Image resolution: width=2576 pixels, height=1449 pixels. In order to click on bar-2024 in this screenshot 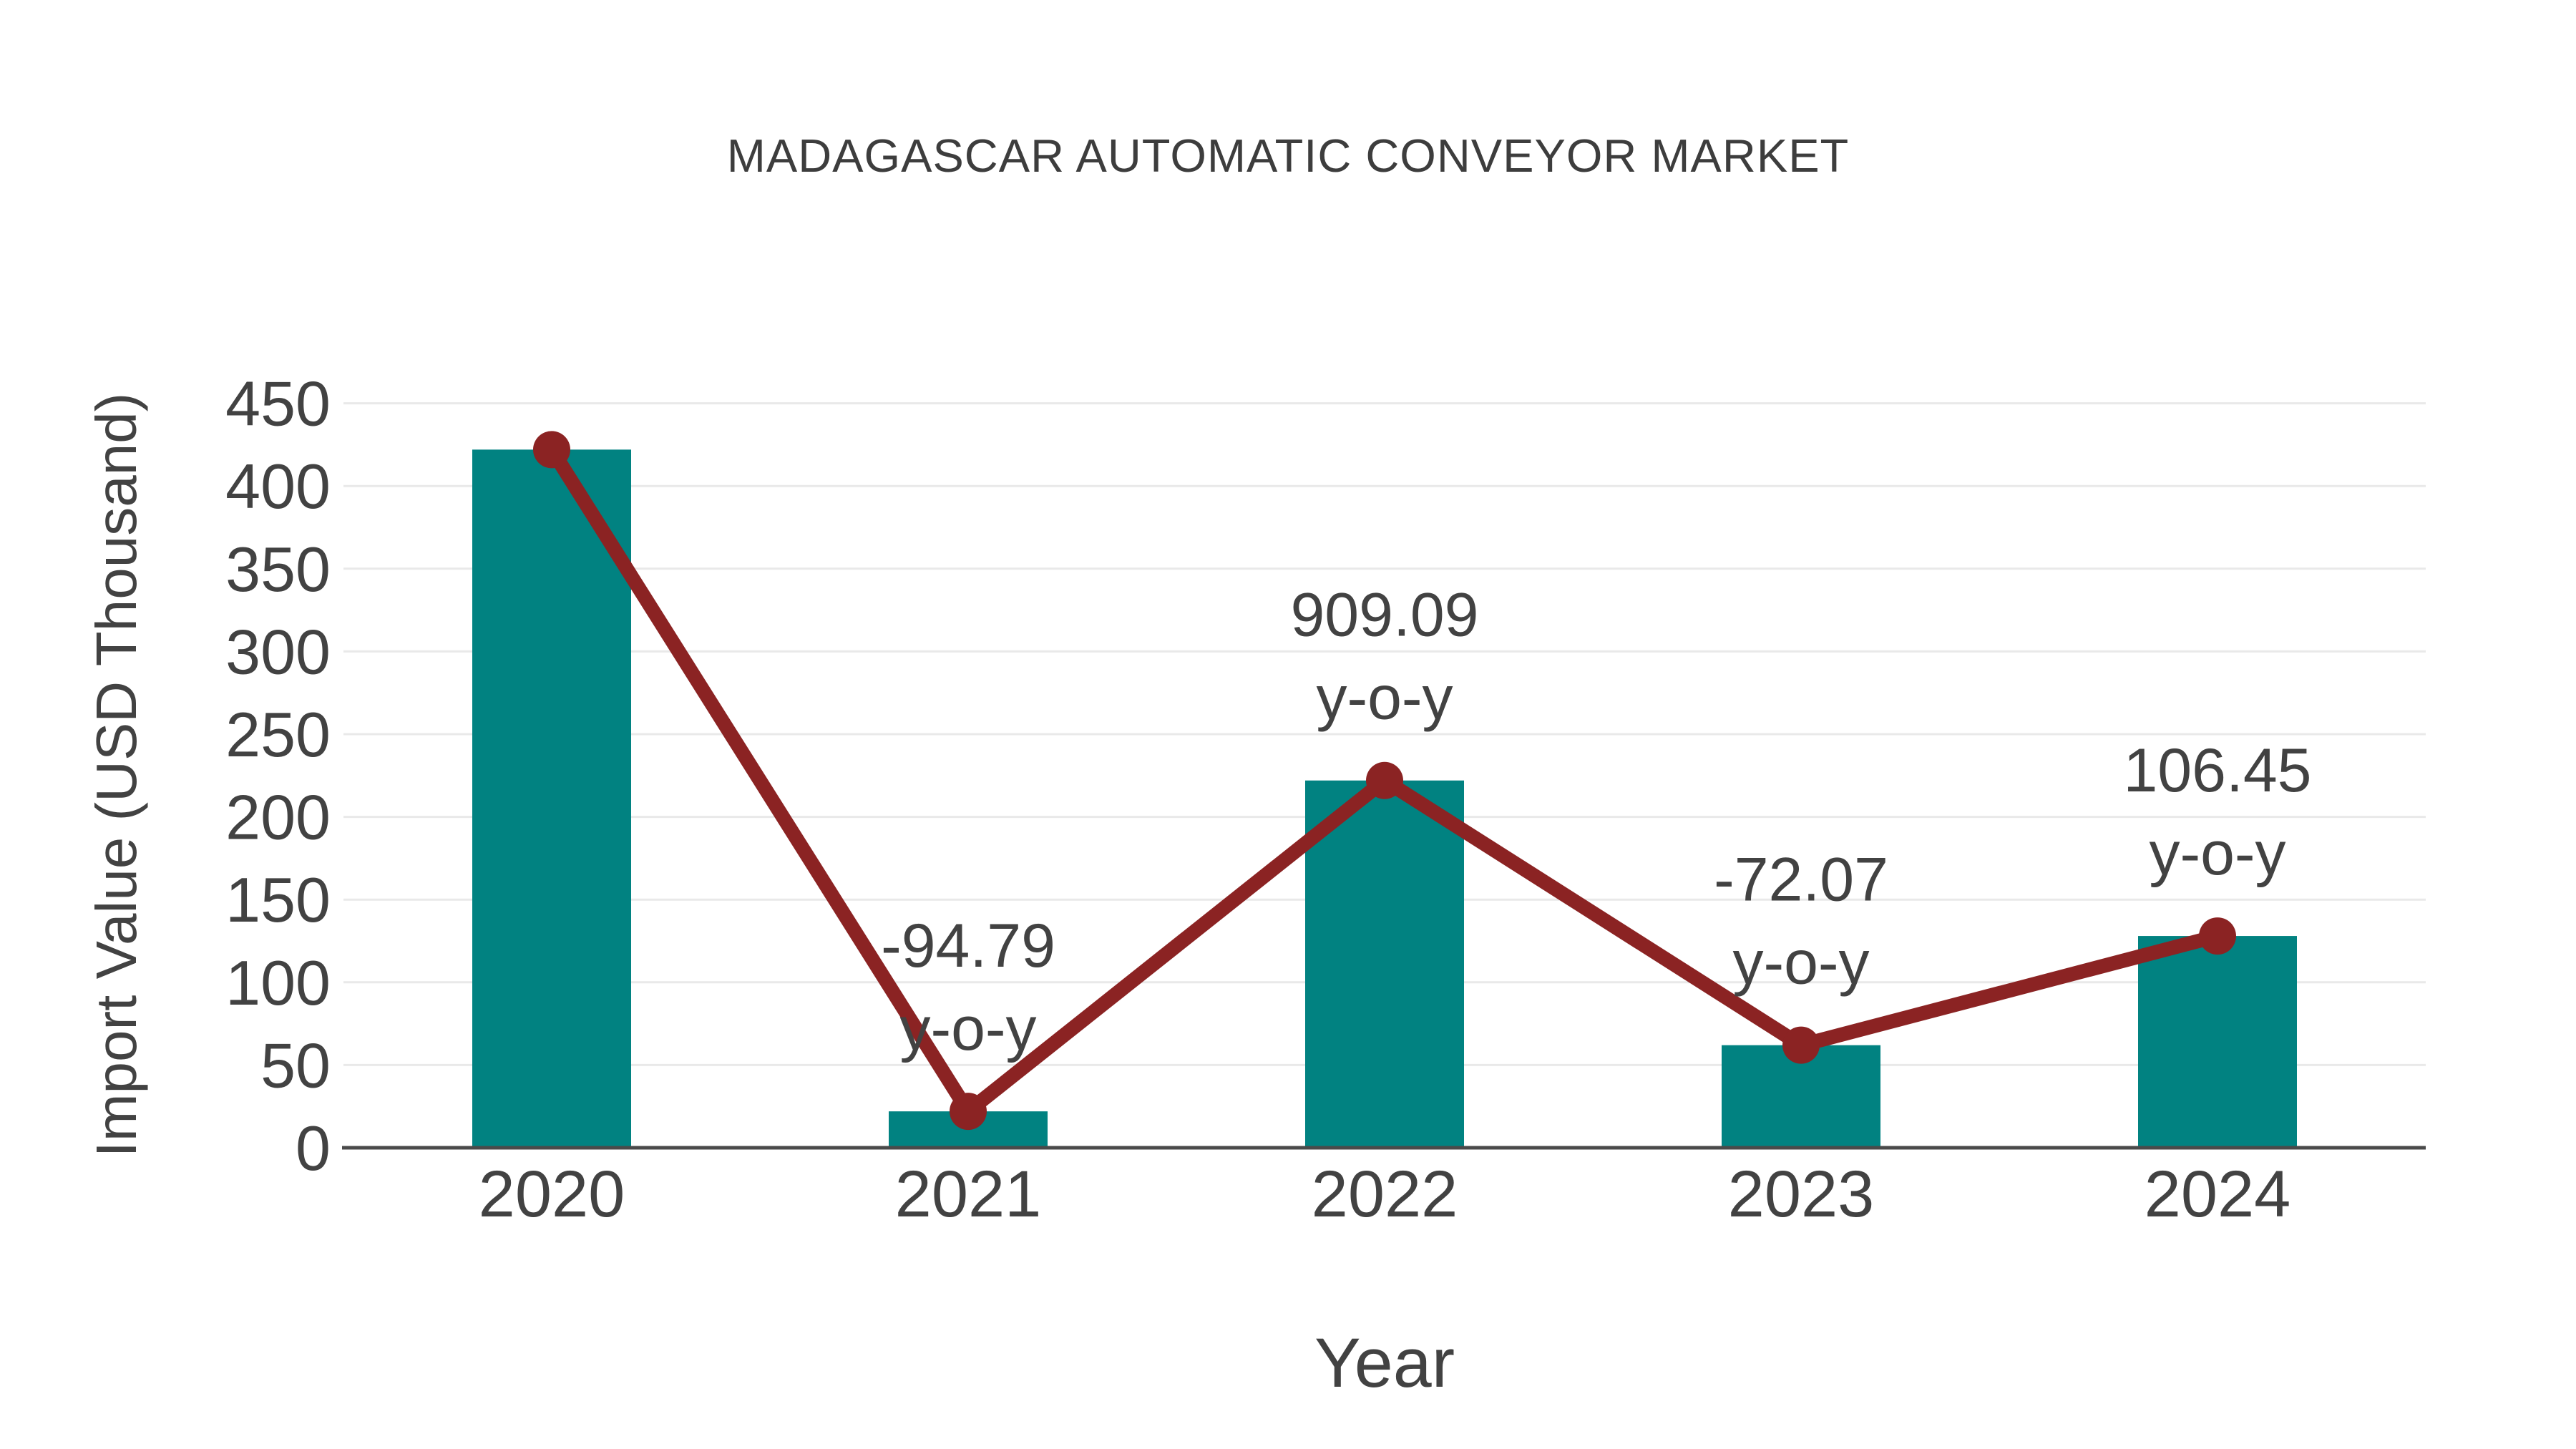, I will do `click(2217, 1042)`.